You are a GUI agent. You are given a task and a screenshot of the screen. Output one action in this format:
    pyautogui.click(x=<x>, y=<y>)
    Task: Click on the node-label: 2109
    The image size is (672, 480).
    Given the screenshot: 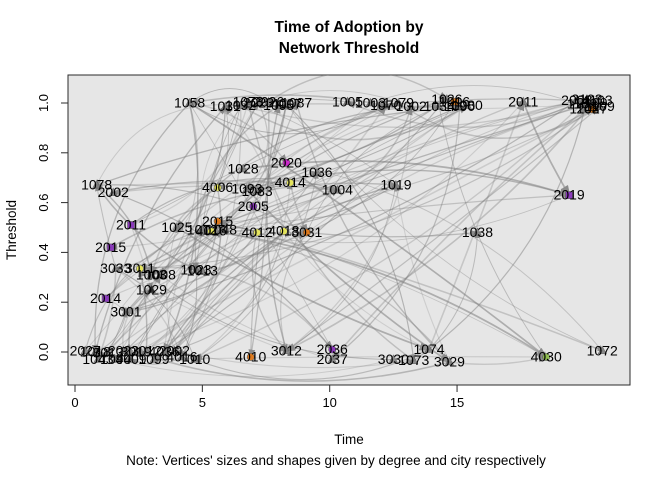 What is the action you would take?
    pyautogui.click(x=591, y=103)
    